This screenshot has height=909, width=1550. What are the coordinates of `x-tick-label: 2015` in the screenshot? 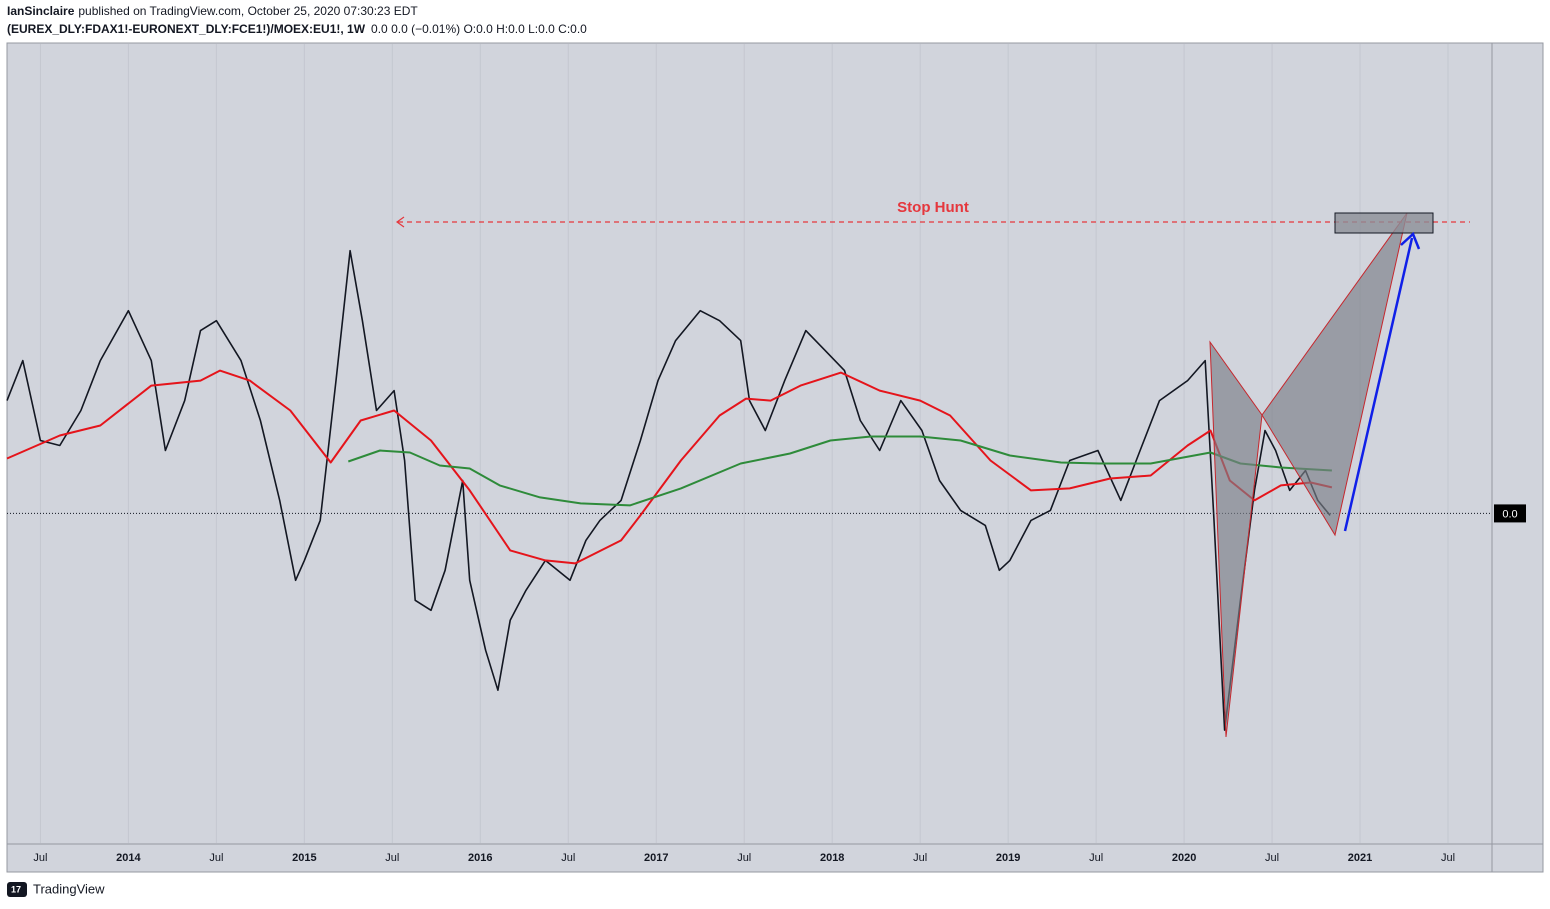 It's located at (304, 858).